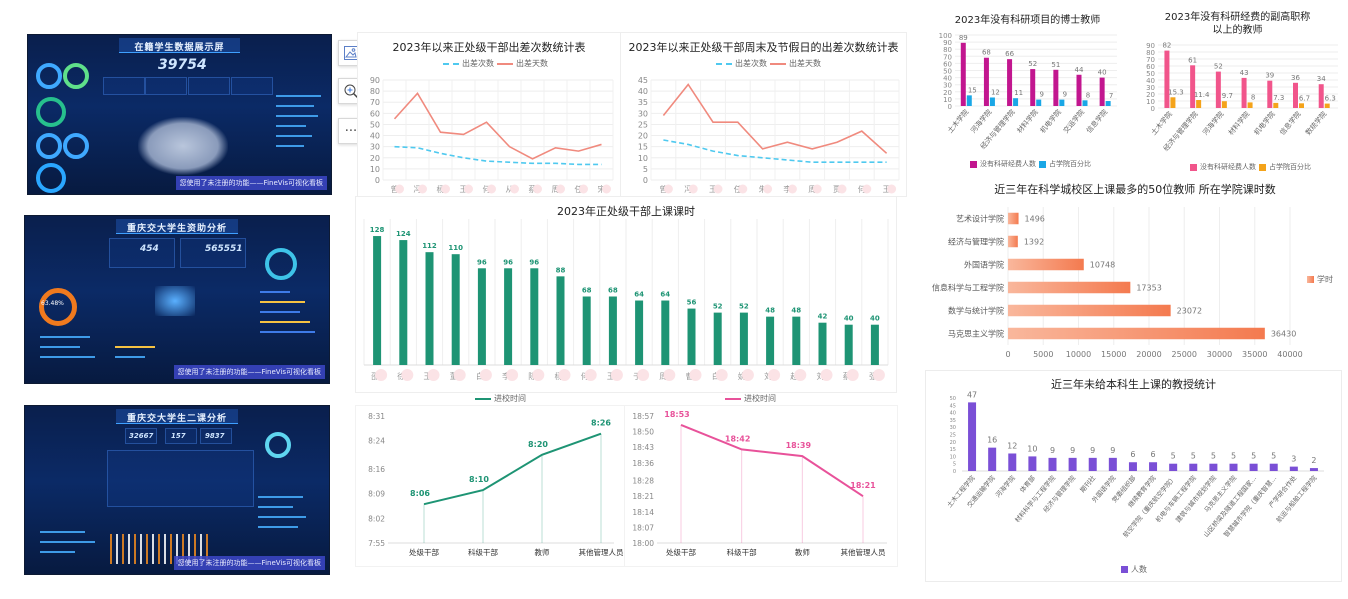 The width and height of the screenshot is (1348, 599). I want to click on x-tick-label: 陈, so click(532, 376).